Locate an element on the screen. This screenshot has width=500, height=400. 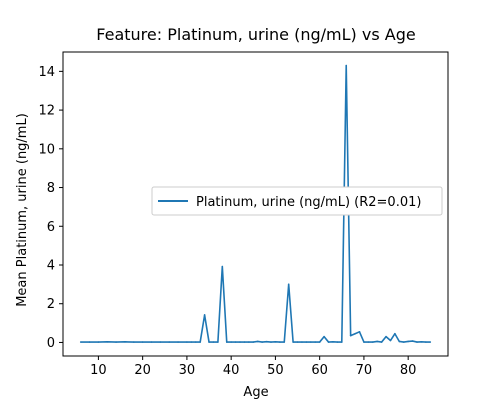
legend-frame is located at coordinates (297, 201).